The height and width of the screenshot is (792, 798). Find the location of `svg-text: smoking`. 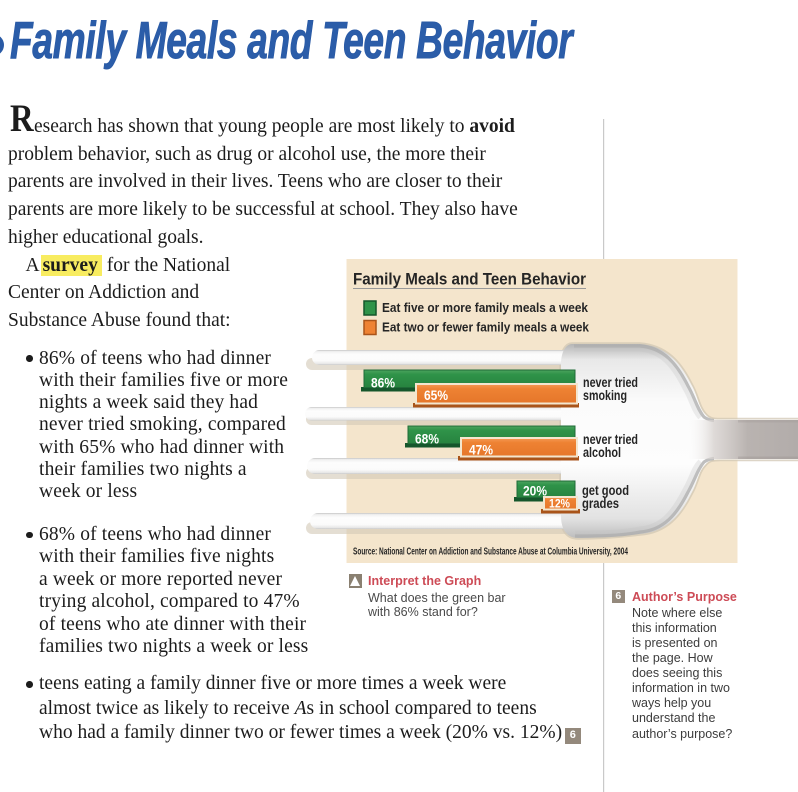

svg-text: smoking is located at coordinates (605, 395).